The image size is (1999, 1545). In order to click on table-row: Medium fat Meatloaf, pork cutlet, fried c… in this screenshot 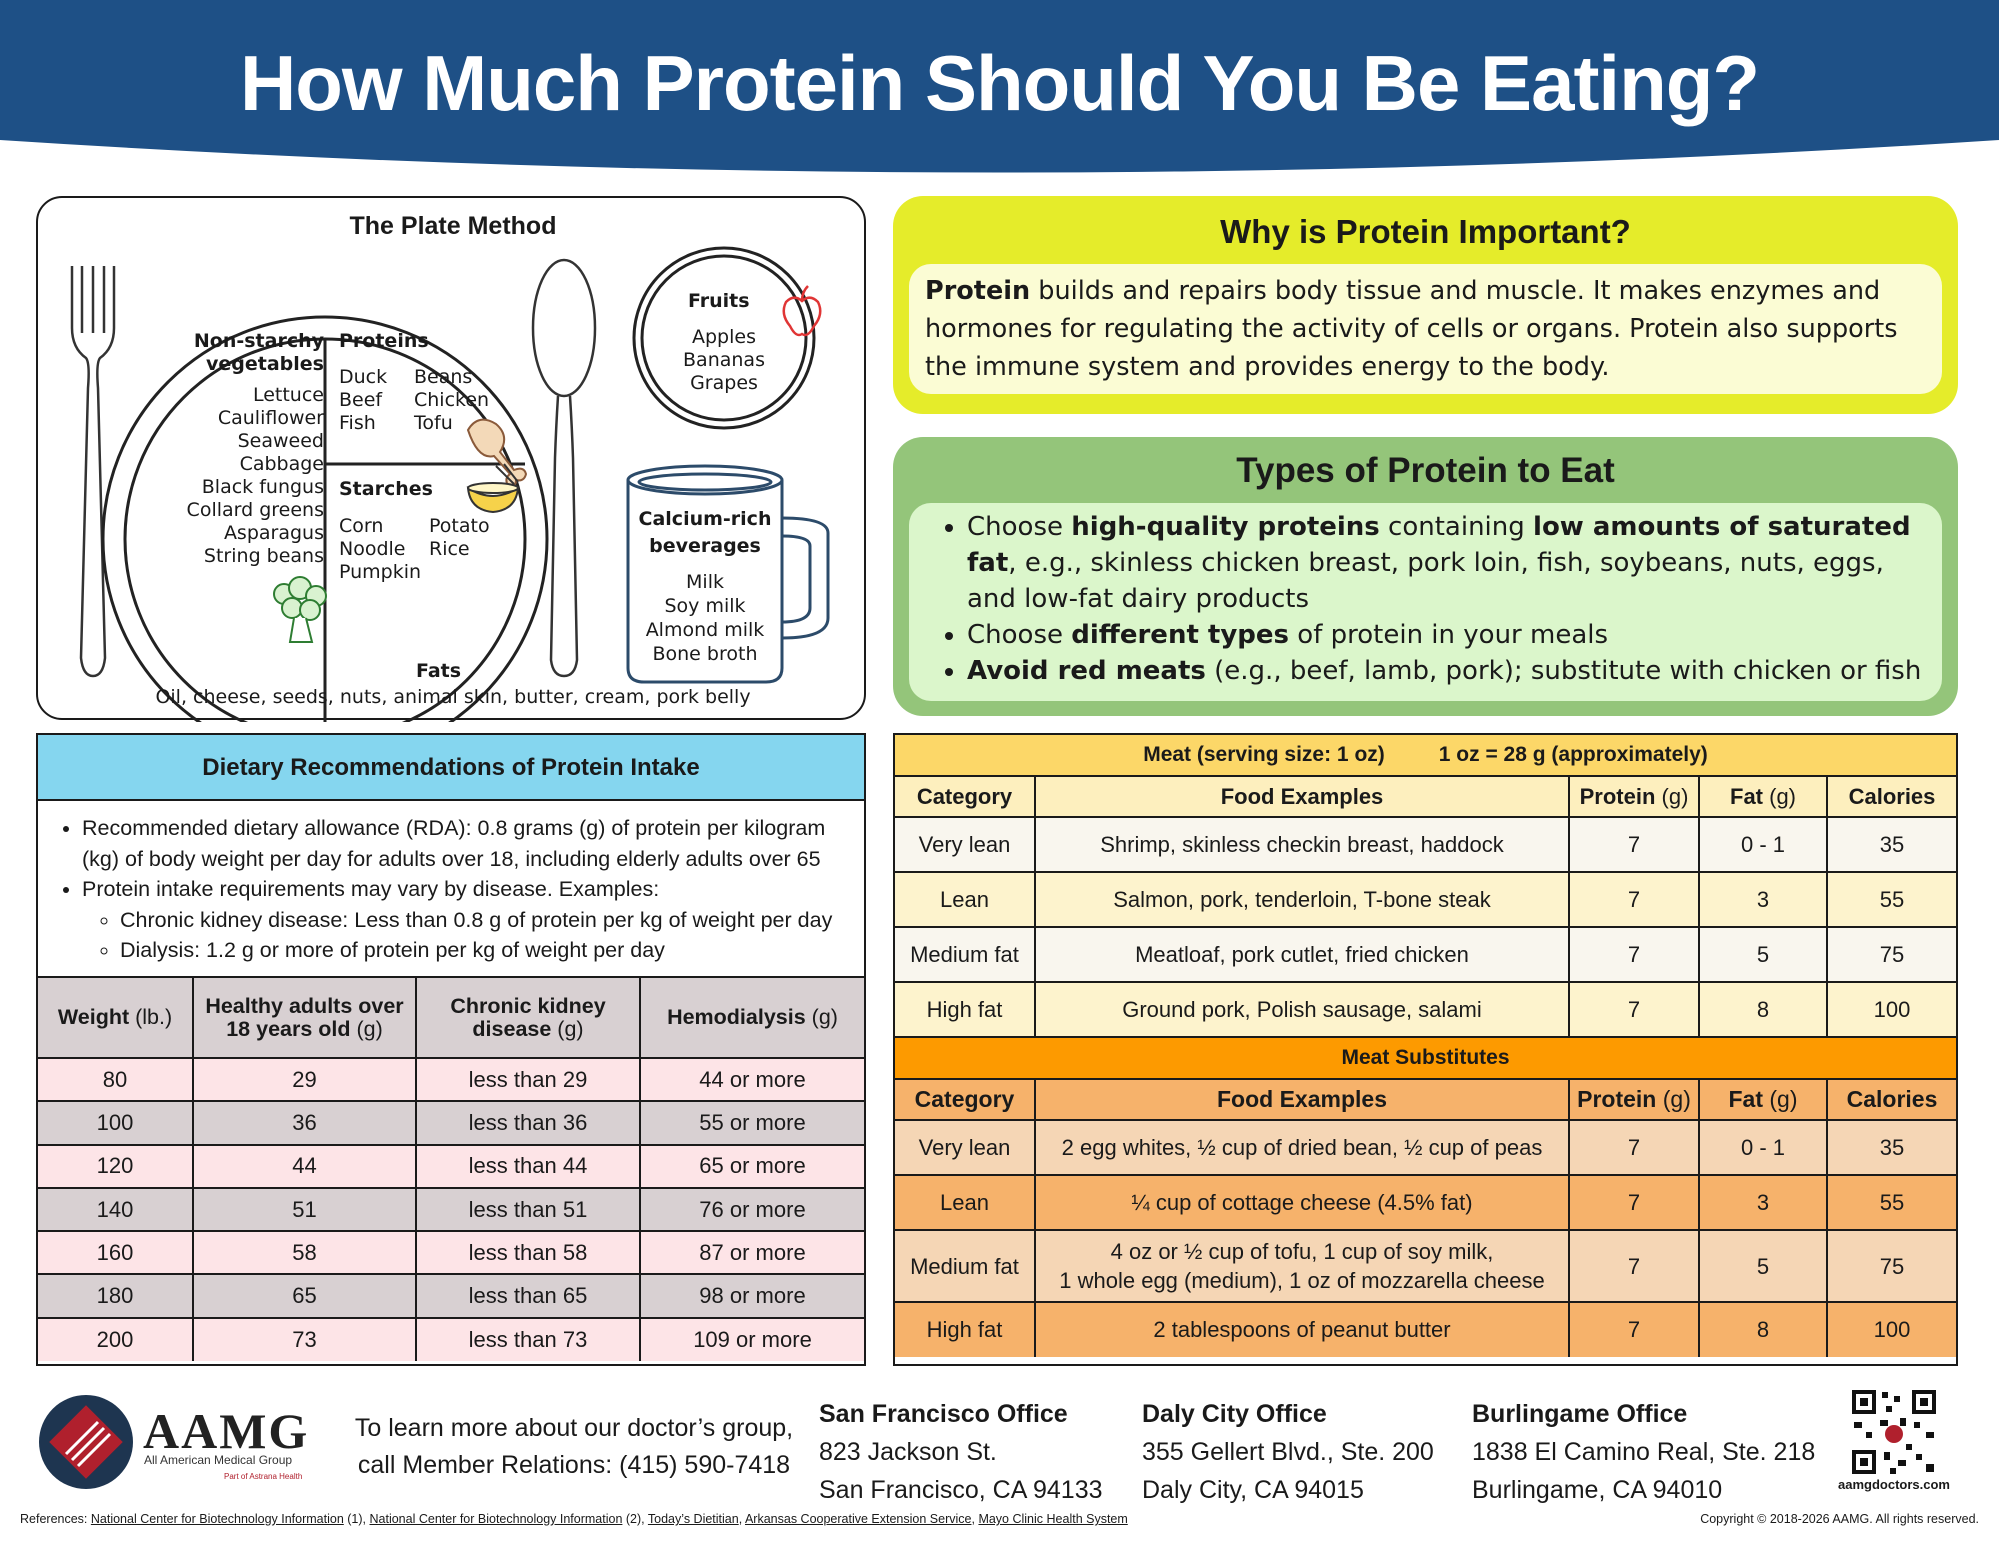, I will do `click(1425, 954)`.